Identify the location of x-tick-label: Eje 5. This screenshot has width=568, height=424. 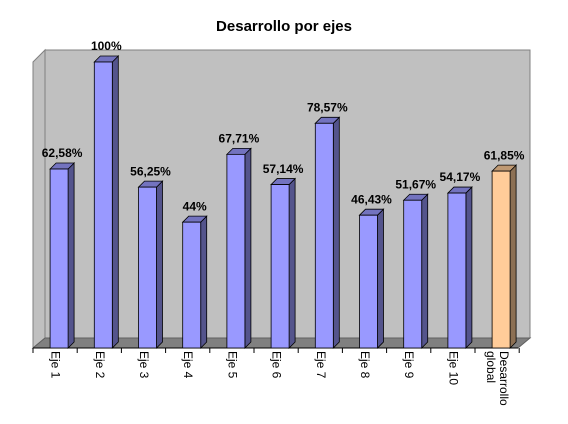
(232, 365).